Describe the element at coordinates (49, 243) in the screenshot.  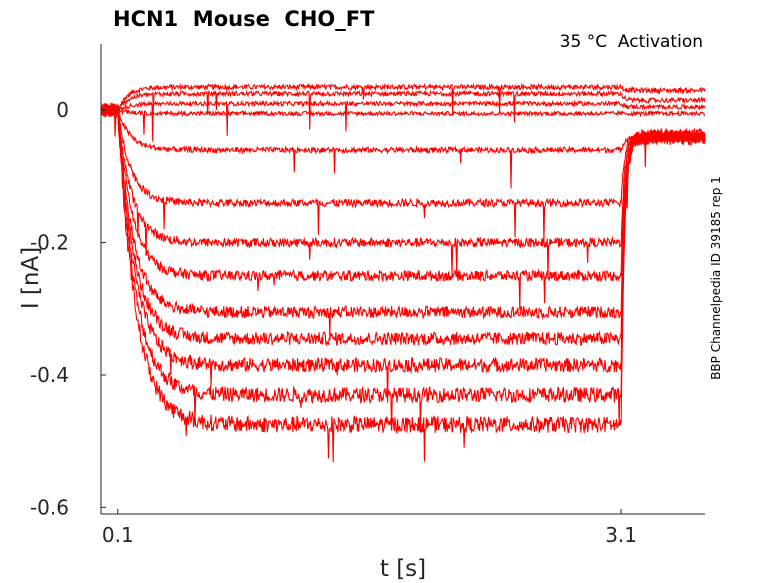
I see `y-tick-label: -0.2` at that location.